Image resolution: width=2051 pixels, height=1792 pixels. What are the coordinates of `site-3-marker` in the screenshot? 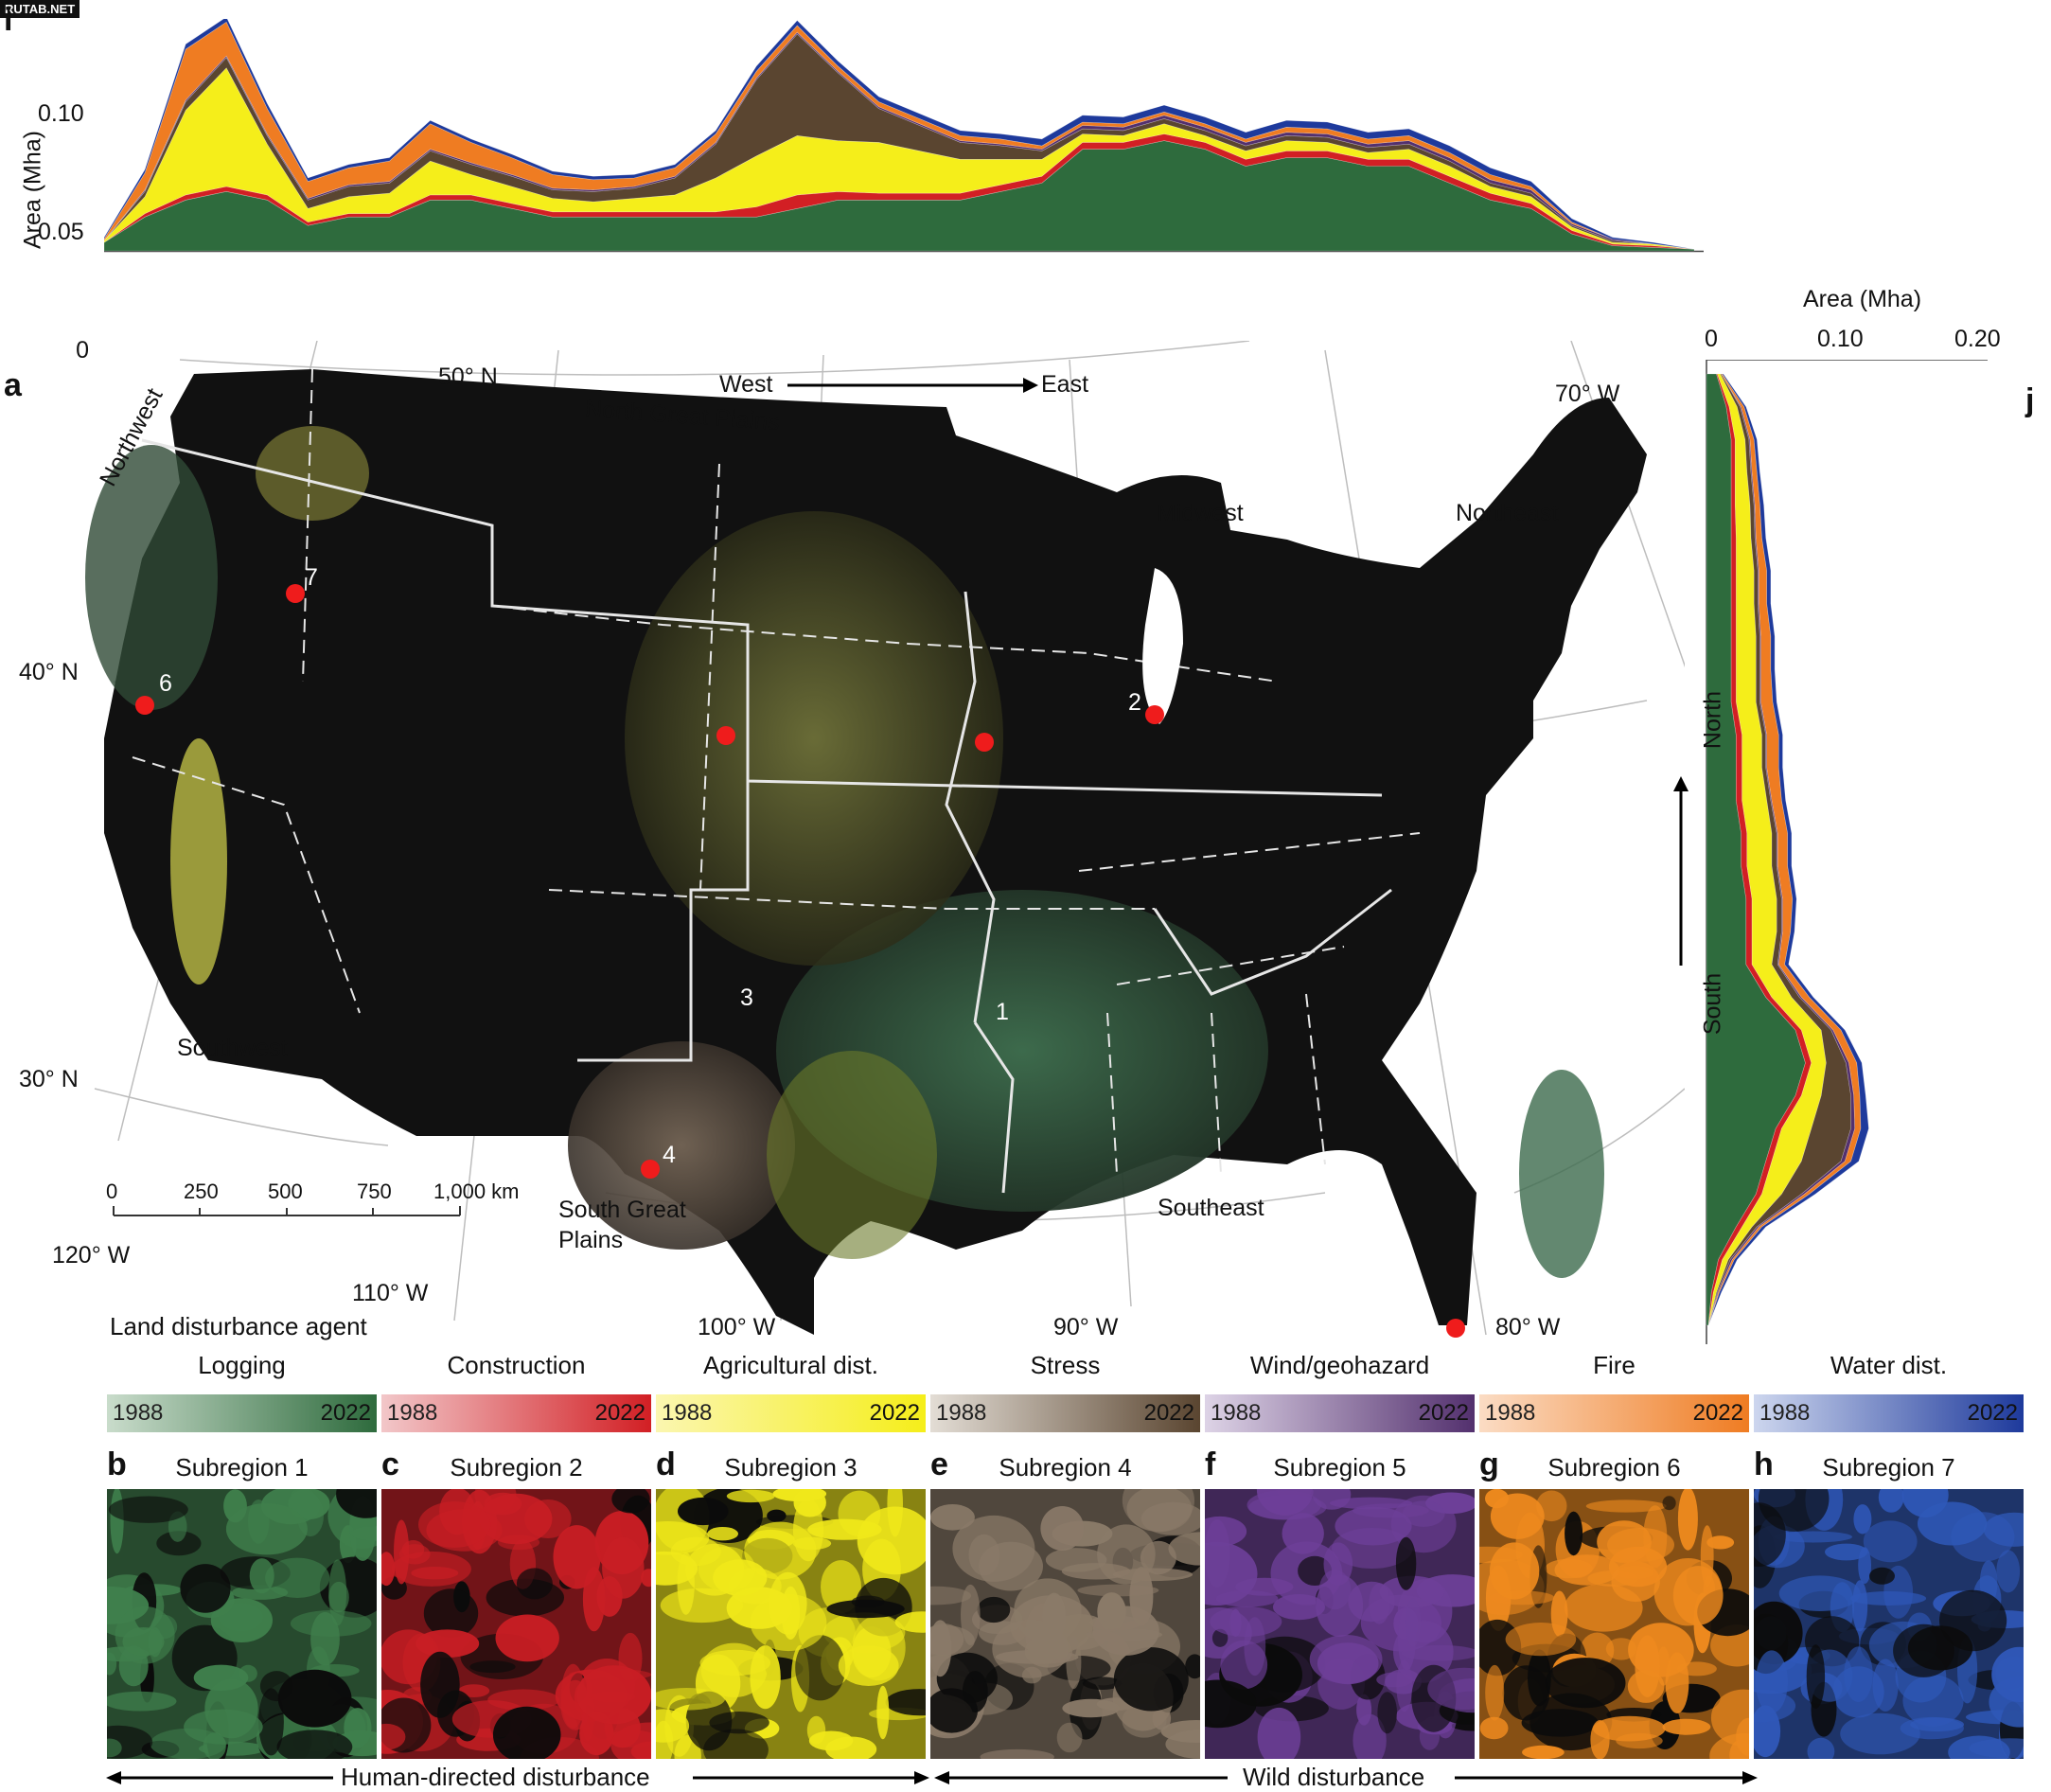 It's located at (726, 735).